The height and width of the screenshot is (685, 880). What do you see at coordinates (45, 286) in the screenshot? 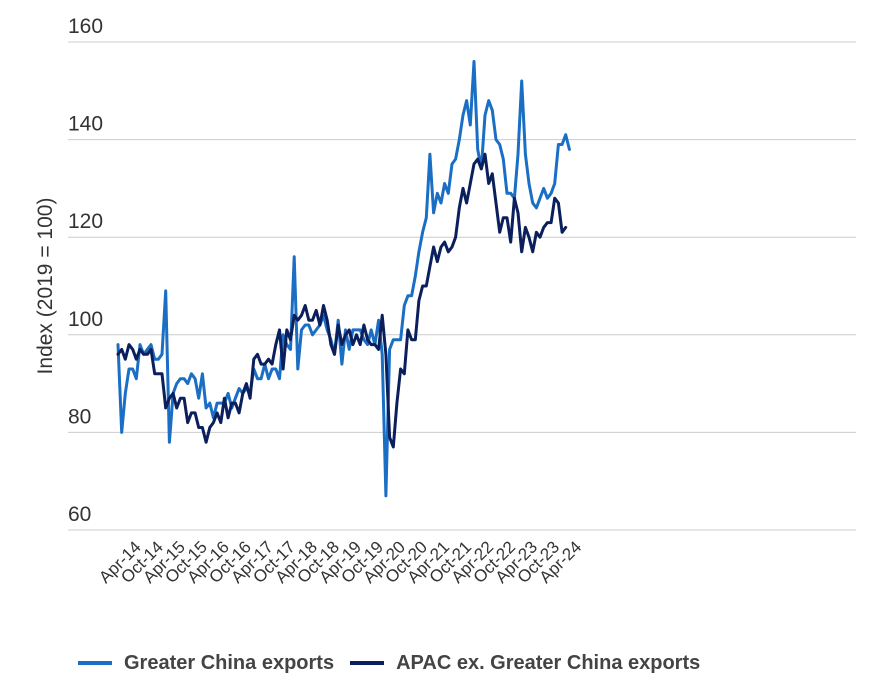
I see `y-axis-title: Index (2019 = 100)` at bounding box center [45, 286].